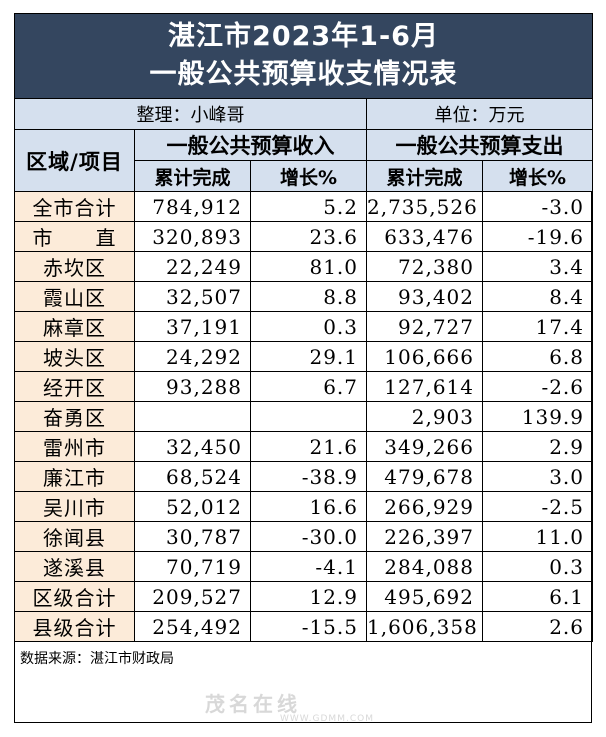 This screenshot has width=606, height=737. What do you see at coordinates (74, 326) in the screenshot?
I see `region-name: 麻章区` at bounding box center [74, 326].